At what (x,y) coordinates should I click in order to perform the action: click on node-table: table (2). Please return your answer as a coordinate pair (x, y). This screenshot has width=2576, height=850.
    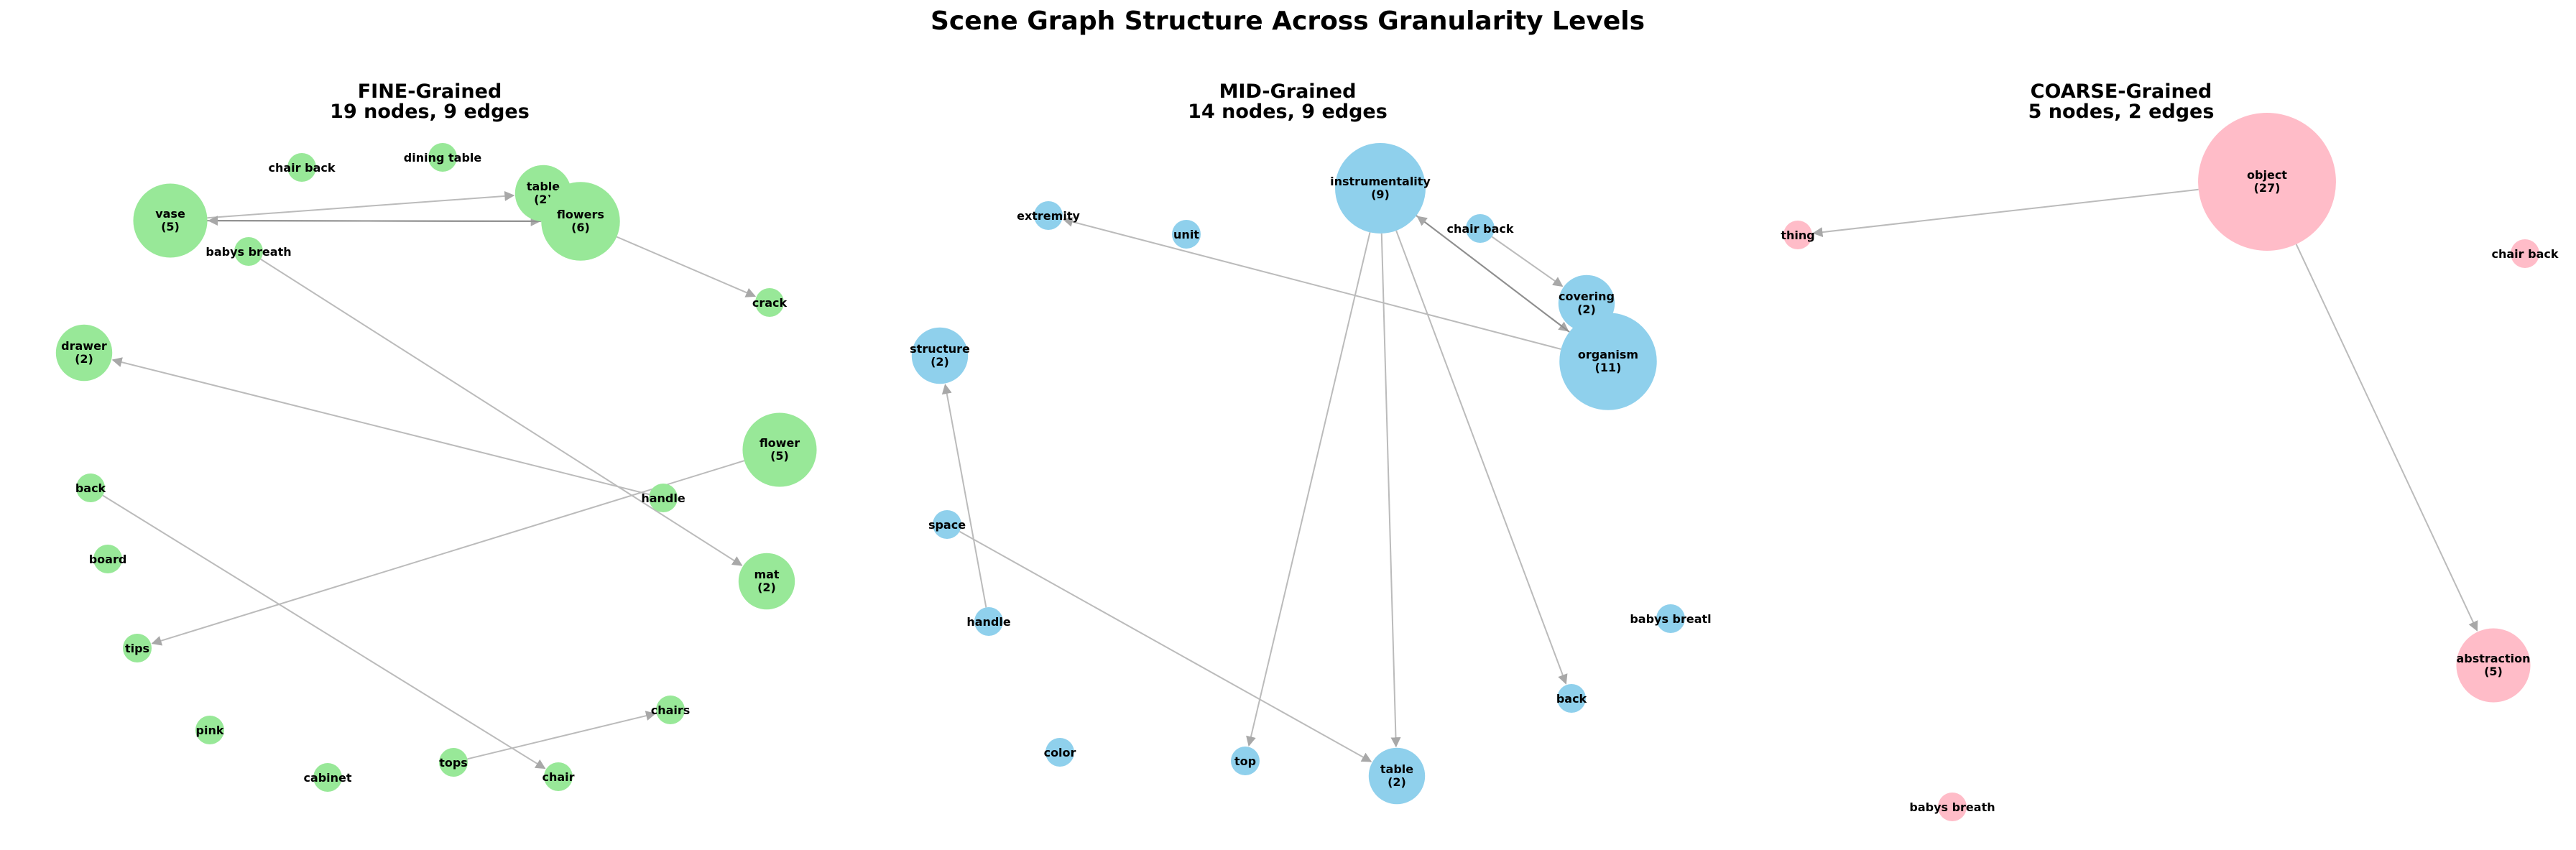
    Looking at the image, I should click on (1397, 776).